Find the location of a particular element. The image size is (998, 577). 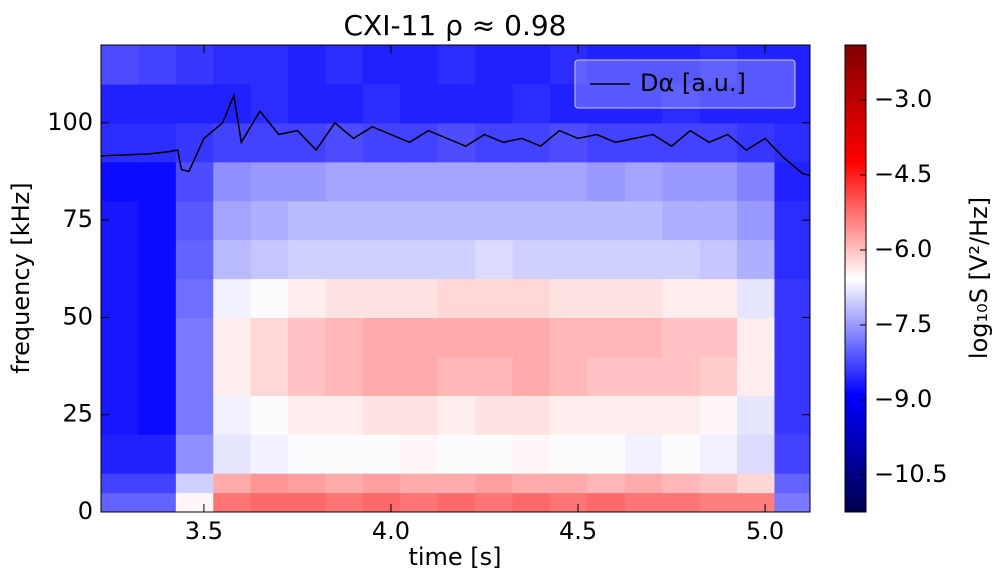

colorbar-tick-label: −6.0 is located at coordinates (903, 249).